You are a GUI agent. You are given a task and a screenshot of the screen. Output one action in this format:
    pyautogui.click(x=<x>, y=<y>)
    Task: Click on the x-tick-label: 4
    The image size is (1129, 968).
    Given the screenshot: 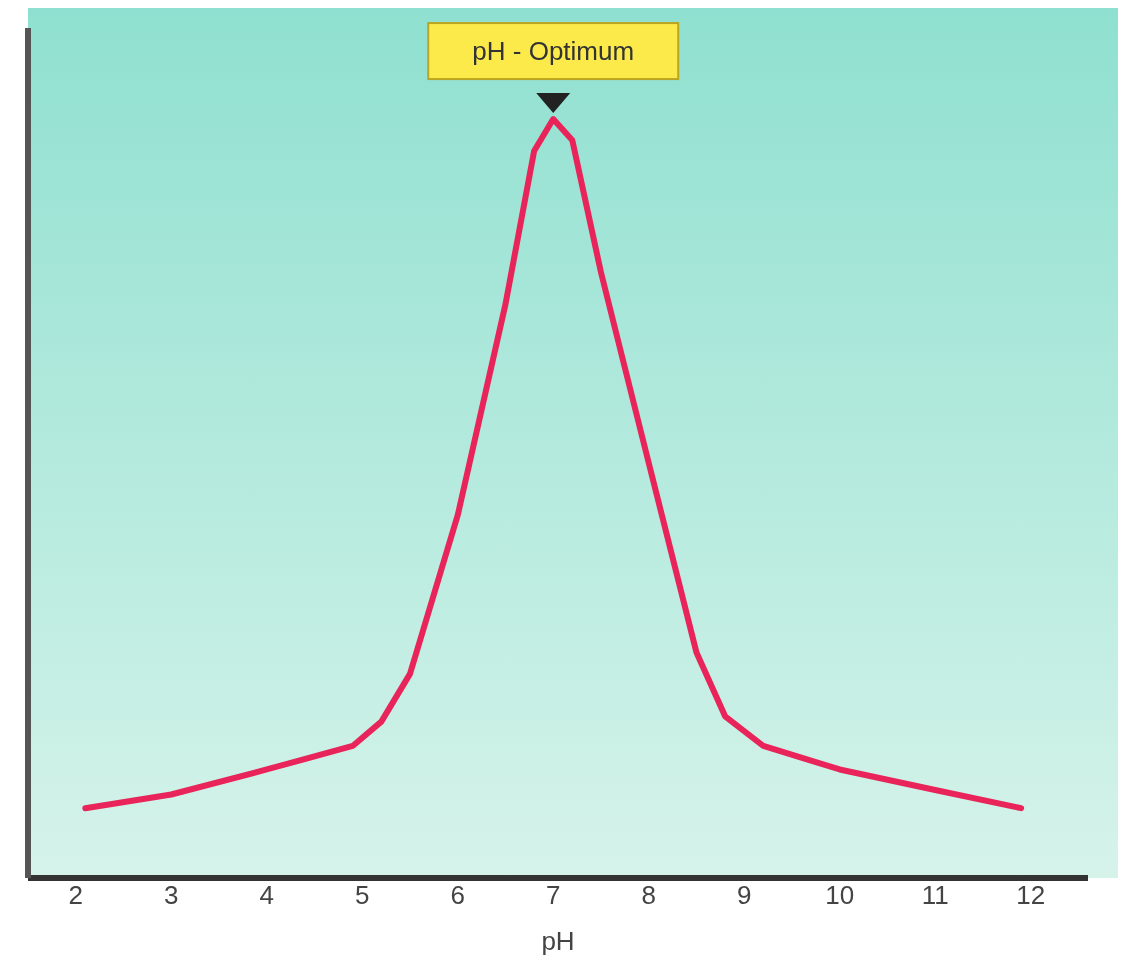 What is the action you would take?
    pyautogui.click(x=266, y=895)
    